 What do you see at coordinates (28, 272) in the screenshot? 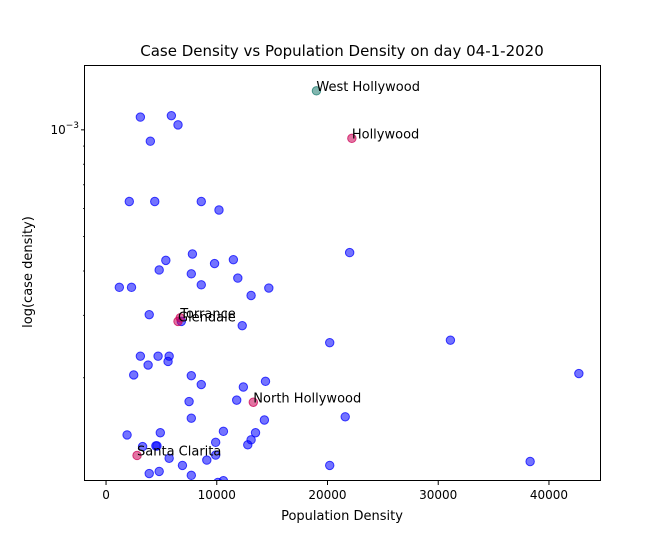
I see `y-axis-label: log(case density)` at bounding box center [28, 272].